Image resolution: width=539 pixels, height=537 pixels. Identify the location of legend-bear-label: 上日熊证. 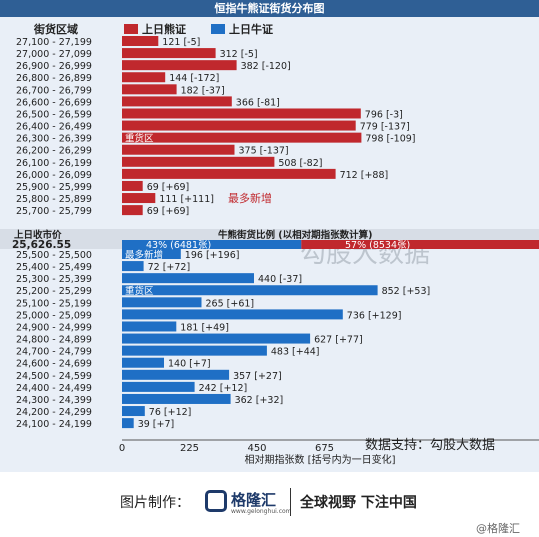
(164, 29).